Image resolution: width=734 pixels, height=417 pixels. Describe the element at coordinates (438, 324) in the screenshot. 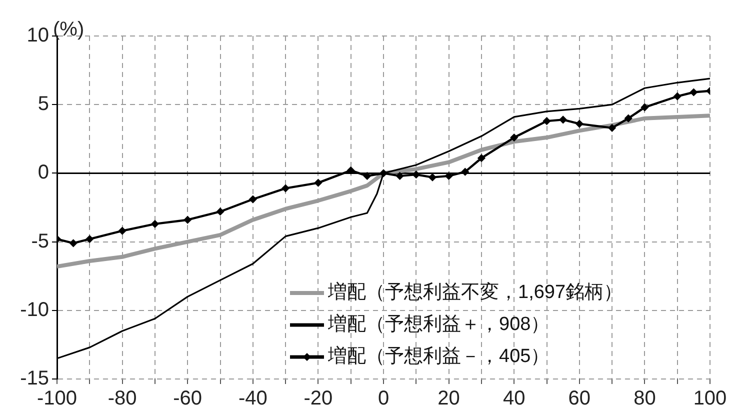

I see `legend-label: 増配（予想利益＋，908）` at that location.